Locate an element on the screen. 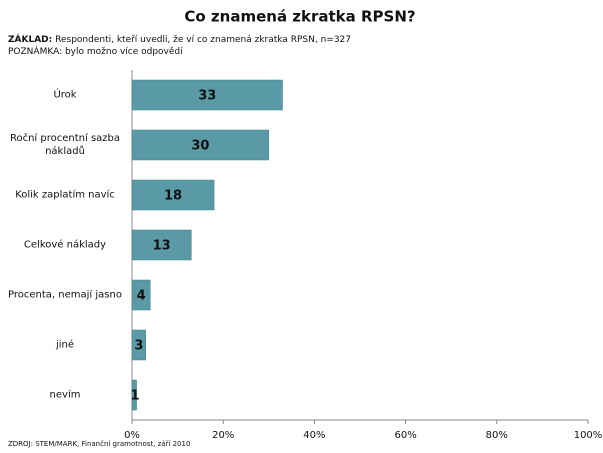 This screenshot has width=603, height=453. x-tick-label: 80% is located at coordinates (497, 435).